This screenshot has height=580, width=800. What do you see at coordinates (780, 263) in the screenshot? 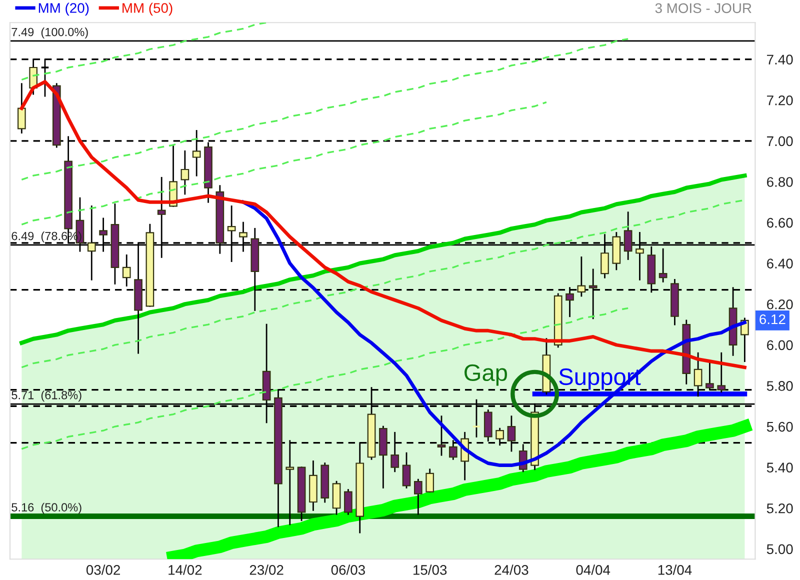
I see `y-tick-label: 6.40` at bounding box center [780, 263].